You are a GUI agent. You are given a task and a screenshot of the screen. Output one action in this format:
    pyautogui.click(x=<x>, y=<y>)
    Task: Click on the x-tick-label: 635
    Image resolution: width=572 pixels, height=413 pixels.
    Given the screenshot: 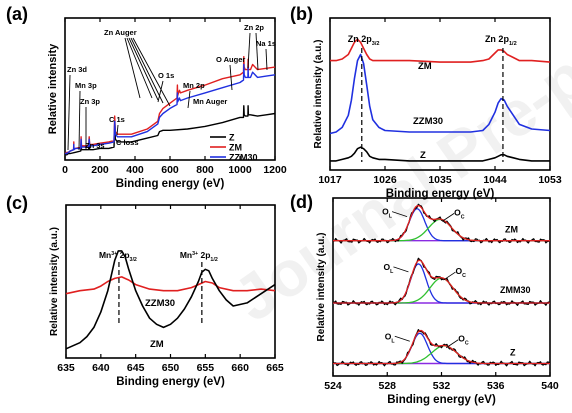 What is the action you would take?
    pyautogui.click(x=66, y=368)
    